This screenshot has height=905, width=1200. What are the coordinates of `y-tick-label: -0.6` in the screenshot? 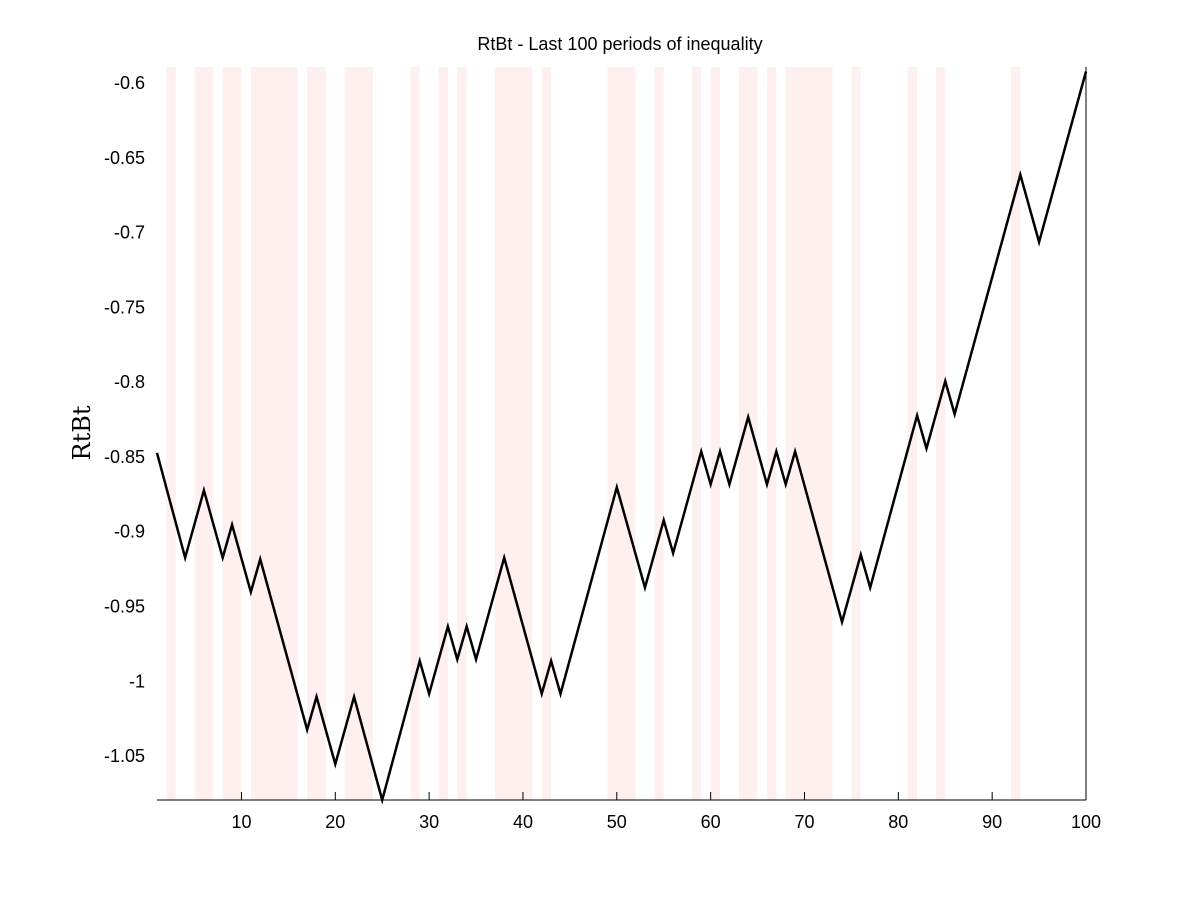 It's located at (129, 83).